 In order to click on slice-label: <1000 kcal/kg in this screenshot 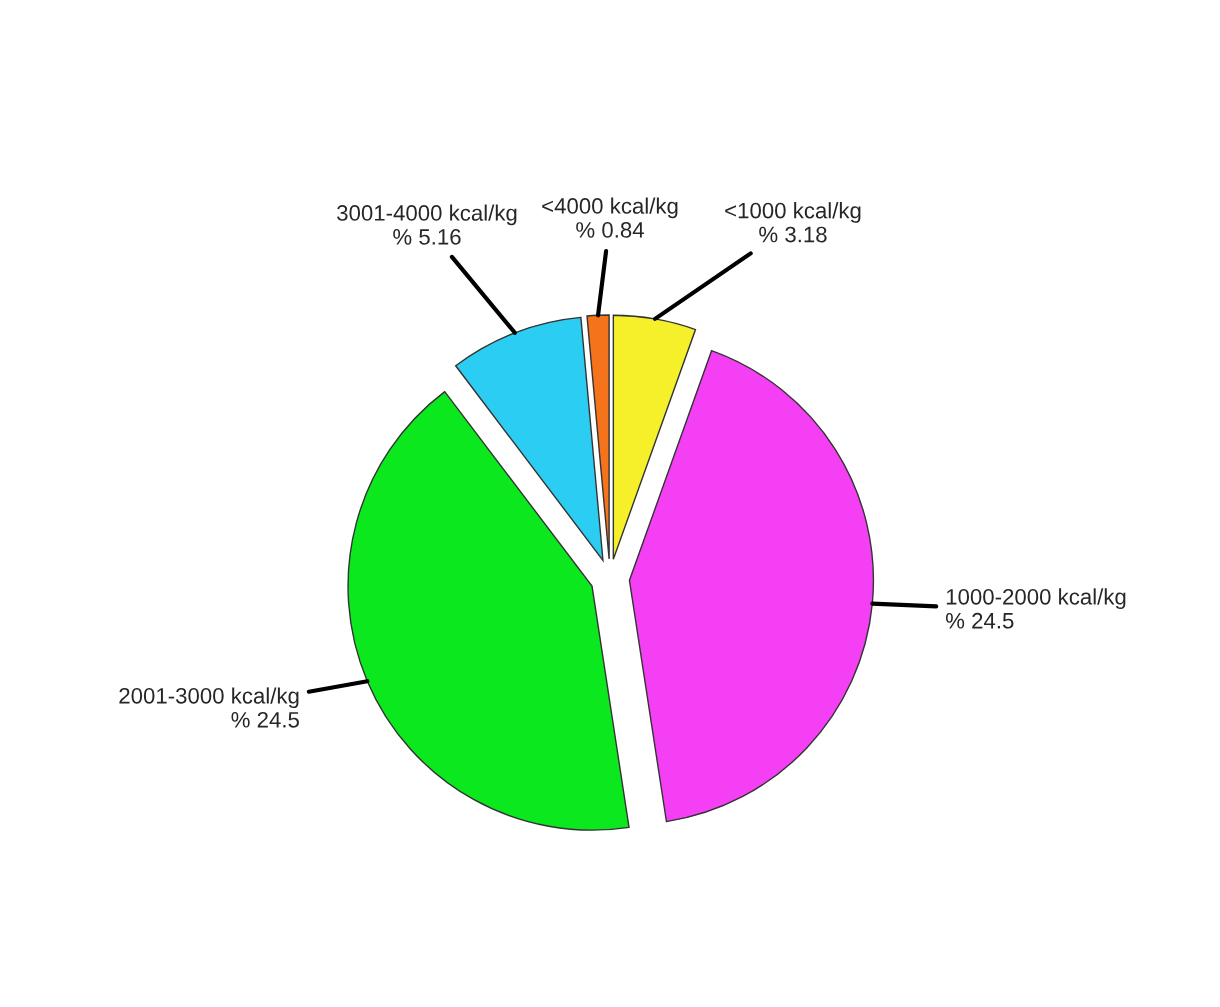, I will do `click(793, 212)`.